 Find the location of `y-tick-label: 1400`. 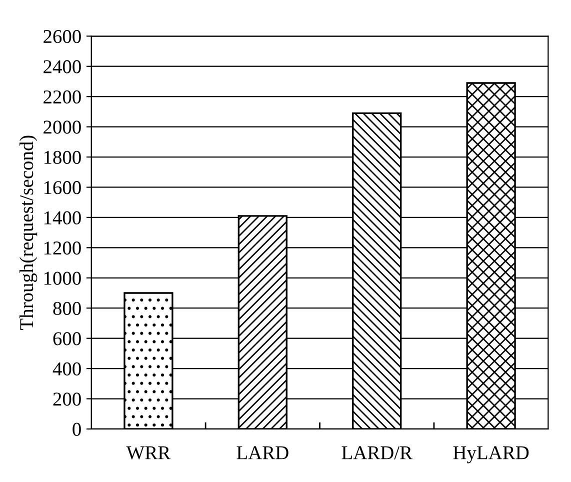

y-tick-label: 1400 is located at coordinates (62, 217).